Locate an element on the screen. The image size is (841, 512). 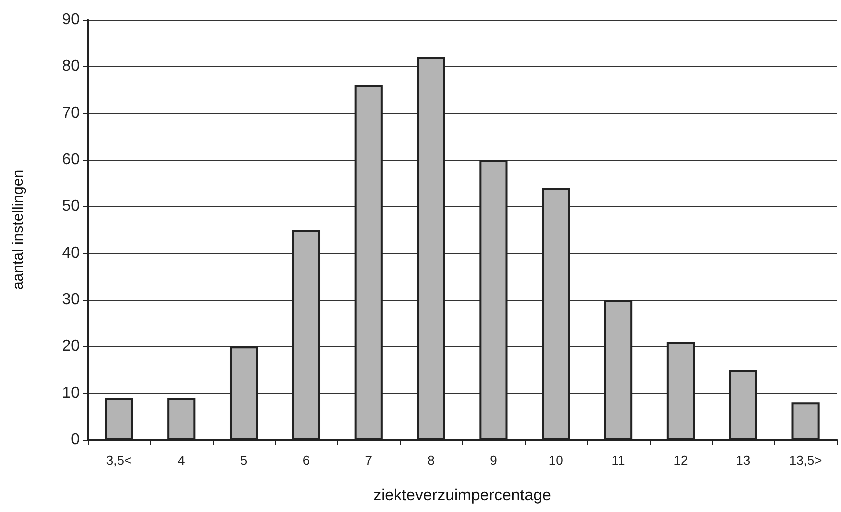
x-tick-label: 11 is located at coordinates (619, 460).